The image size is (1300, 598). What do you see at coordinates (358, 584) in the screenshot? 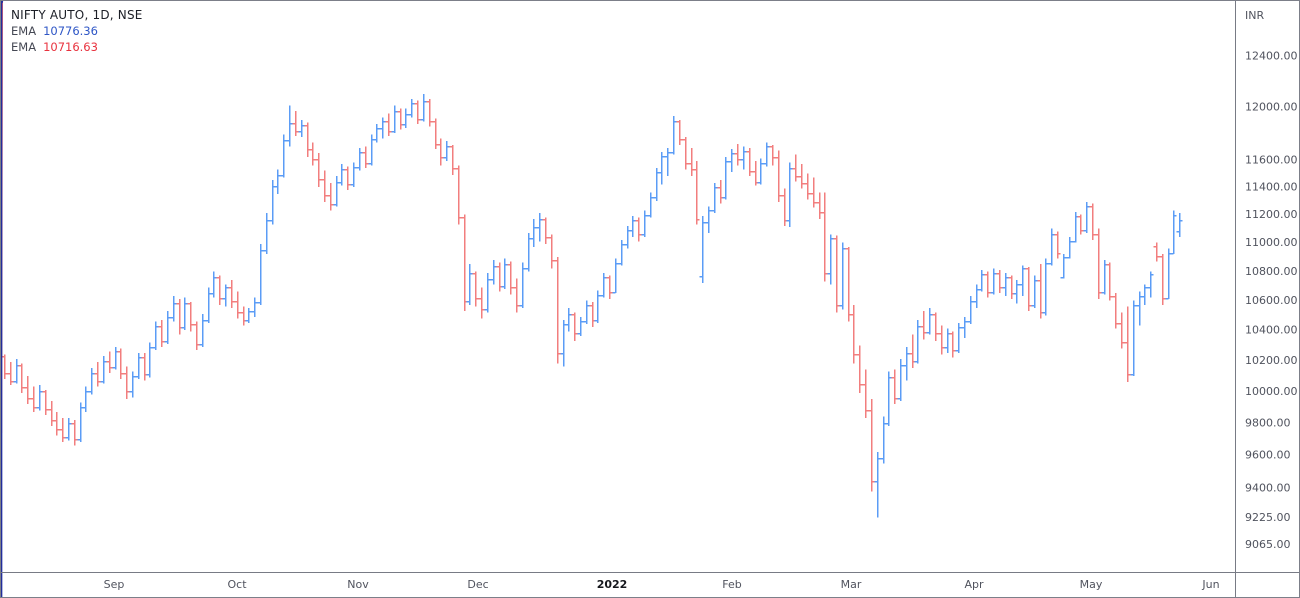
I see `time-axis-label-nov: Nov` at bounding box center [358, 584].